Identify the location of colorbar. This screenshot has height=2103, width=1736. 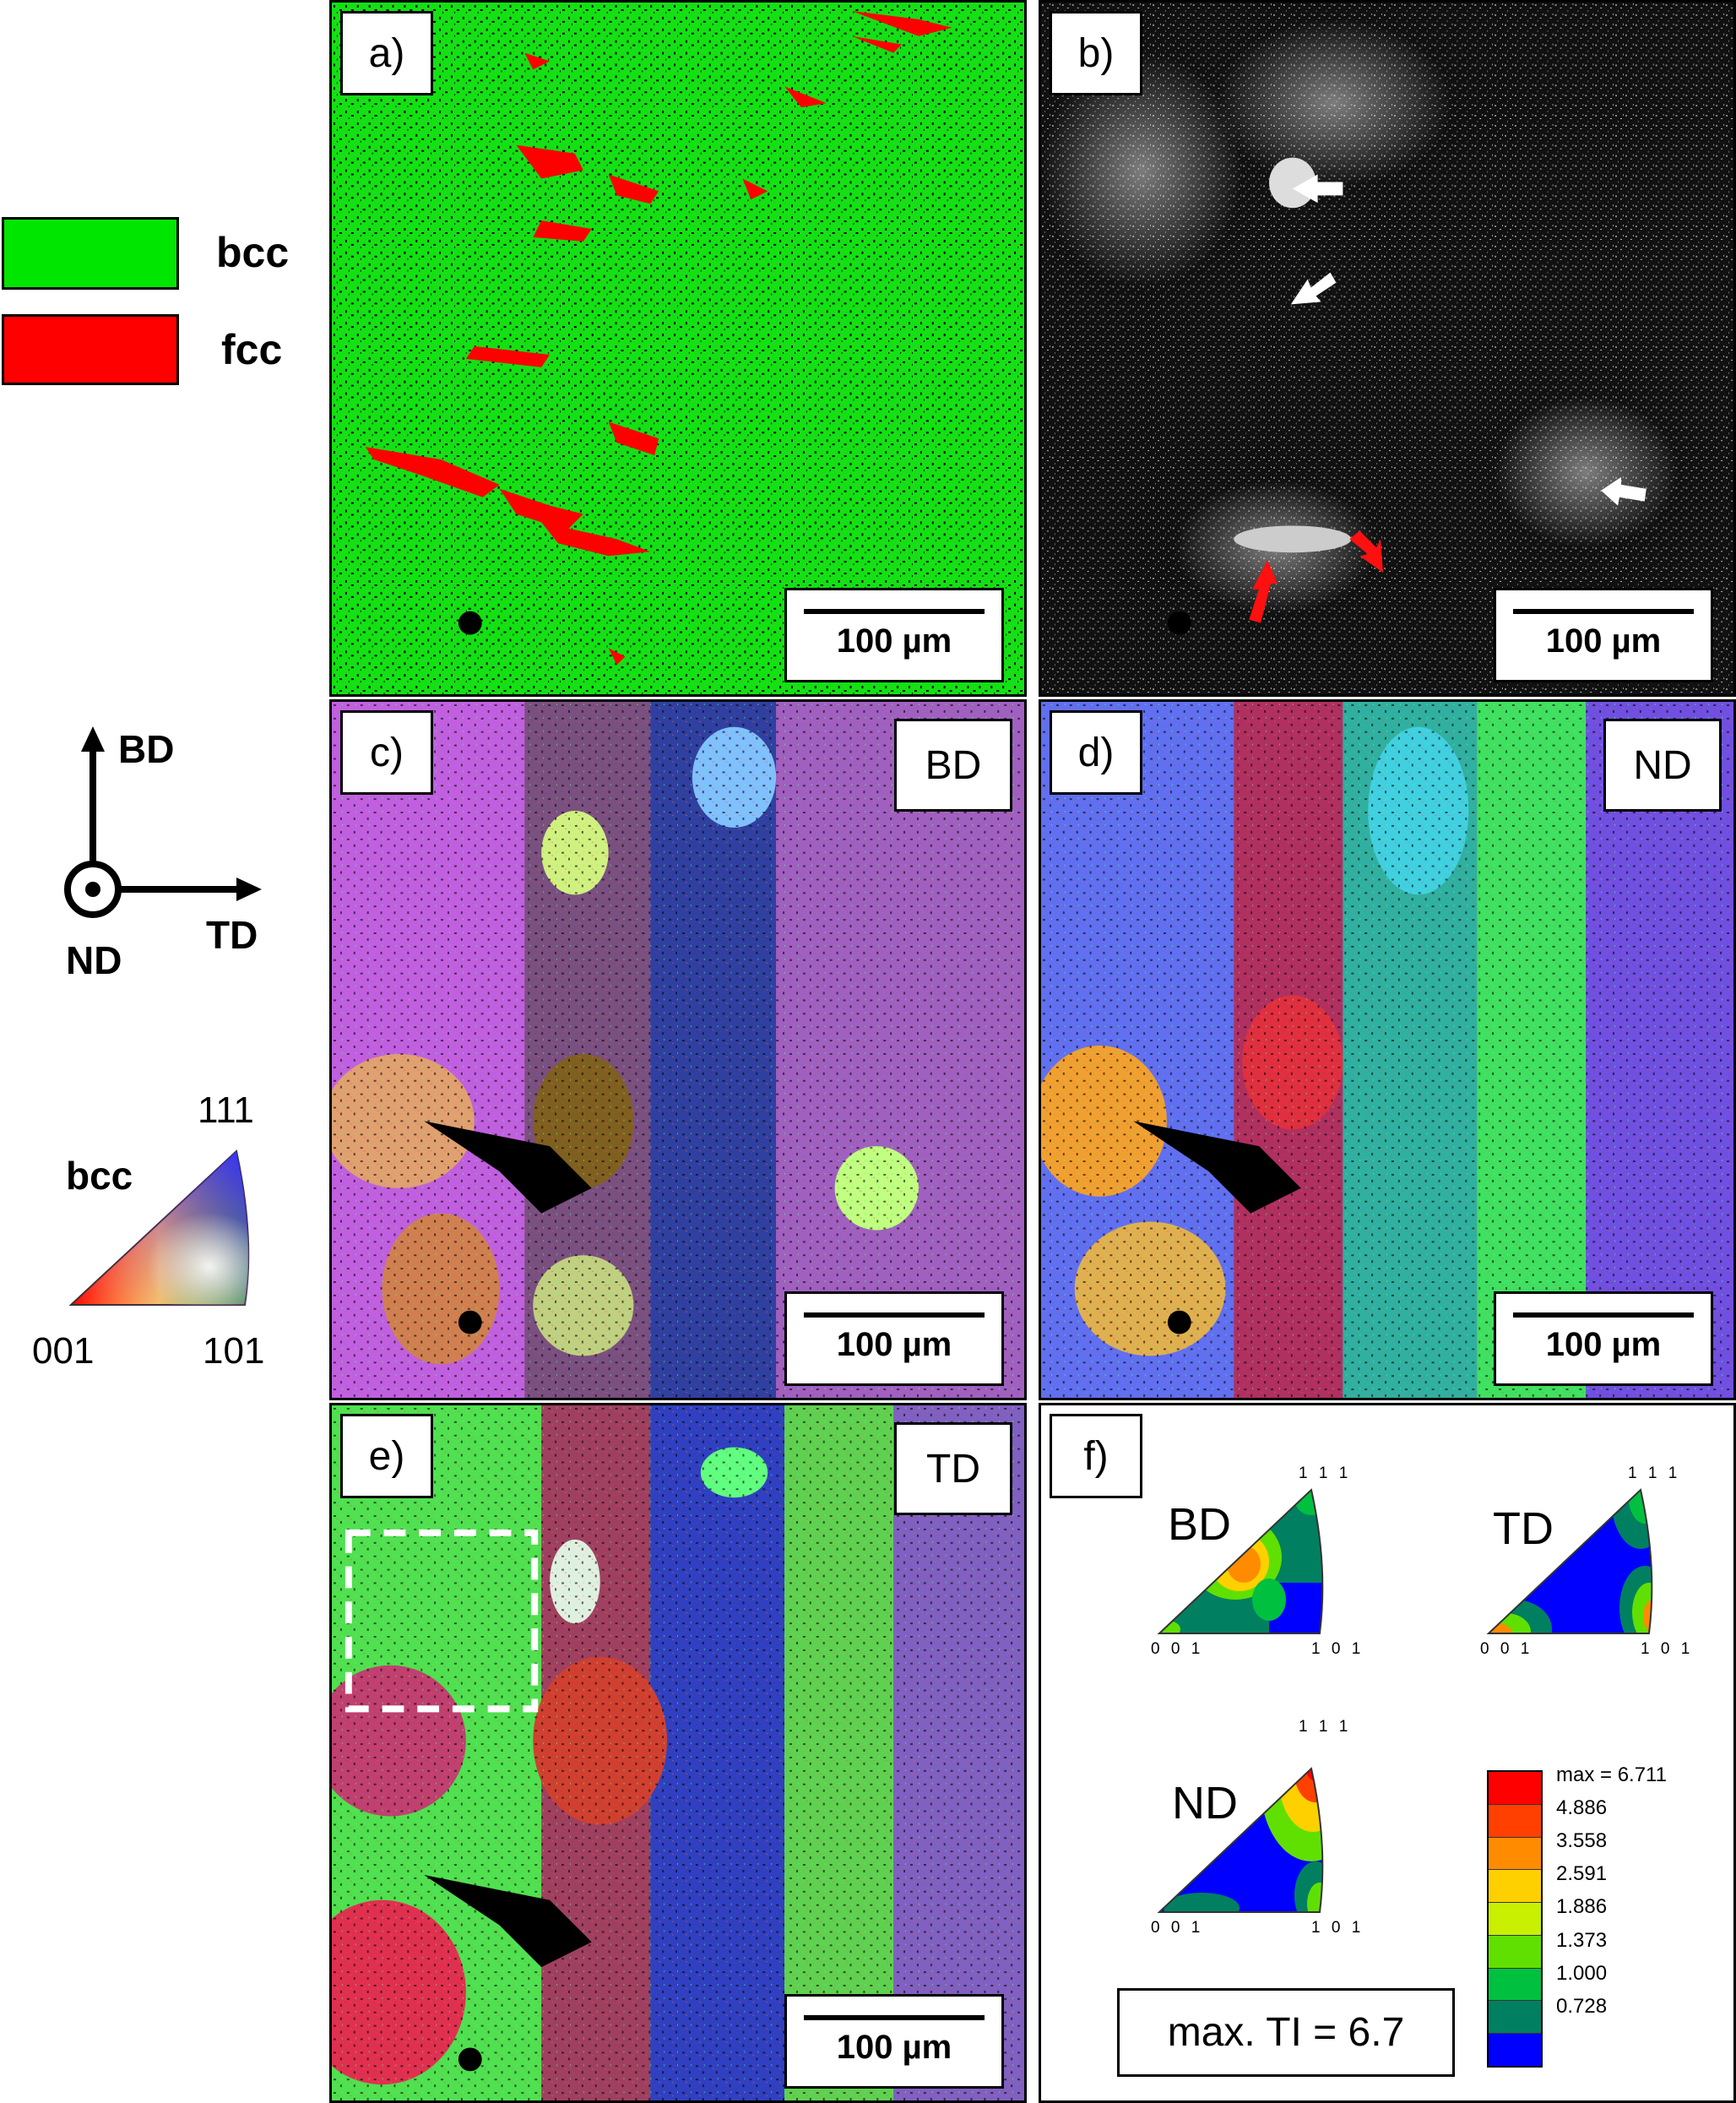
(1515, 1919).